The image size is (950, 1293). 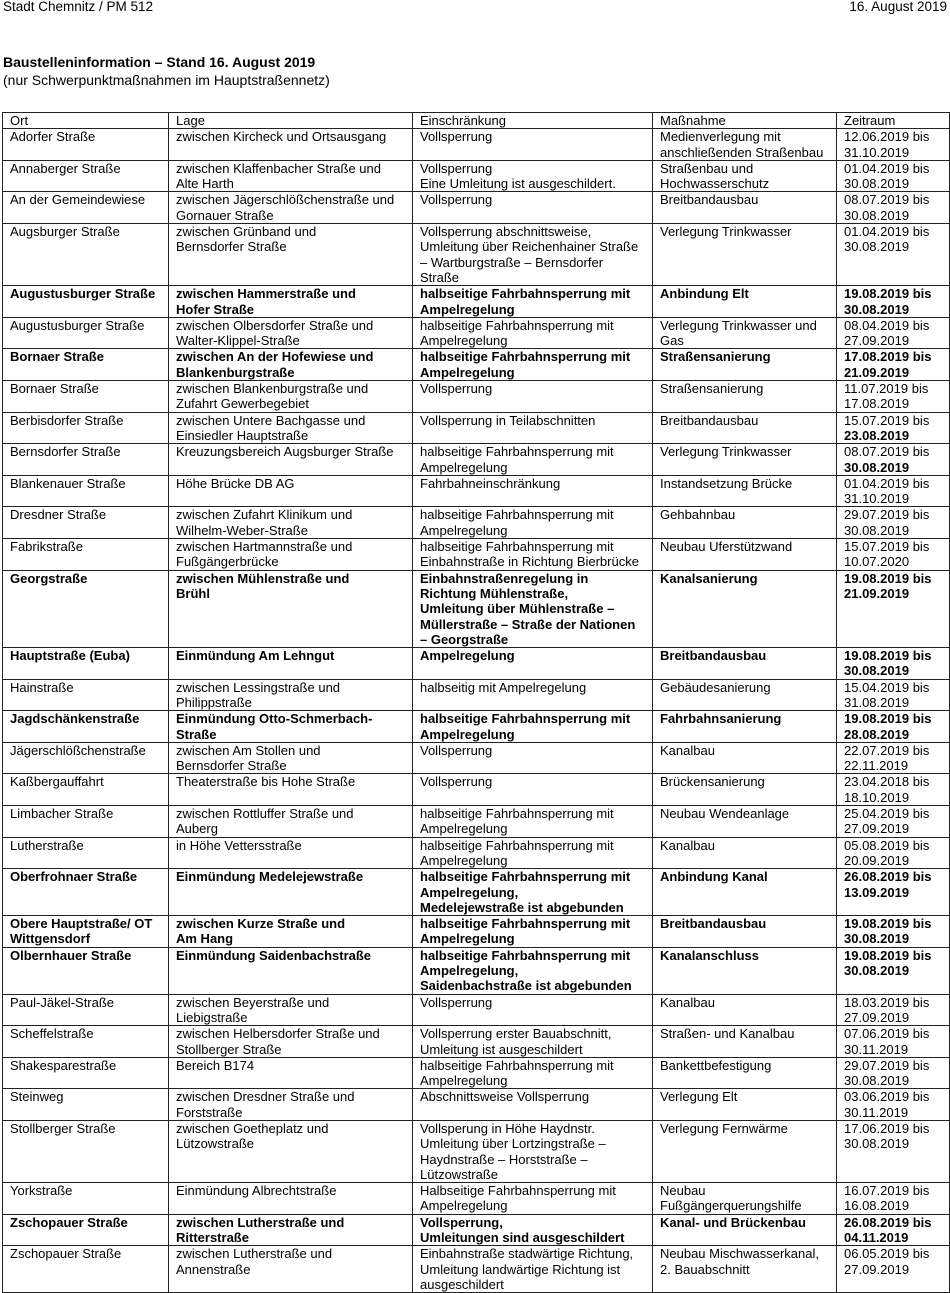 I want to click on cell-massnahme: Brückensanierung, so click(x=744, y=790).